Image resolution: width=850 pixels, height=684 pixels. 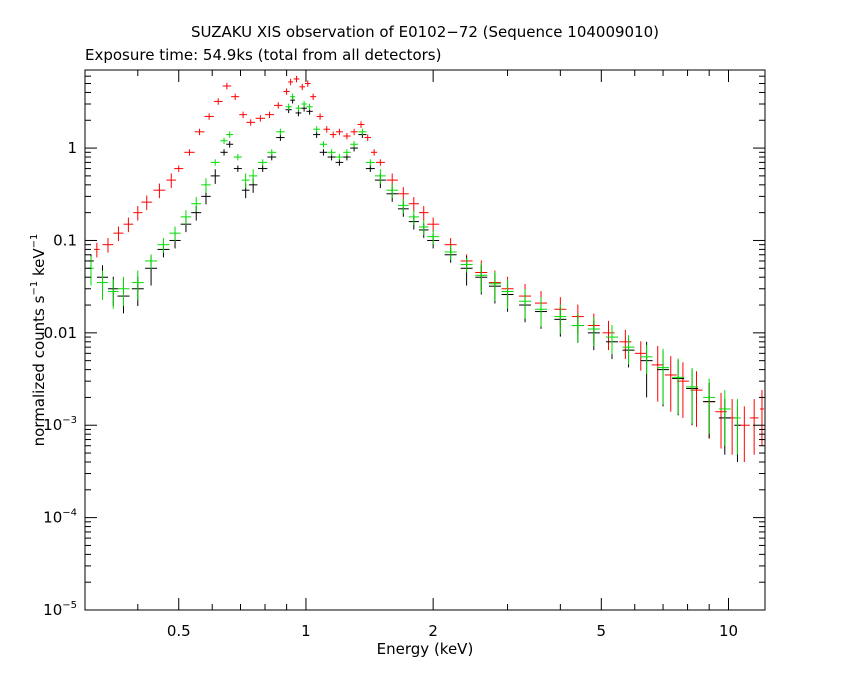 I want to click on x-tick-label: 0.5, so click(x=179, y=631).